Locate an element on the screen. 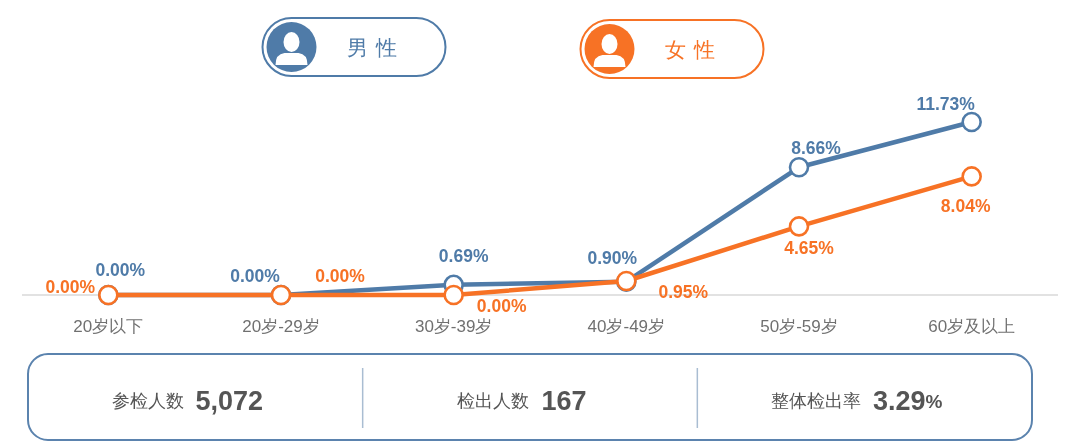  annotation: 参检人数 is located at coordinates (147, 401).